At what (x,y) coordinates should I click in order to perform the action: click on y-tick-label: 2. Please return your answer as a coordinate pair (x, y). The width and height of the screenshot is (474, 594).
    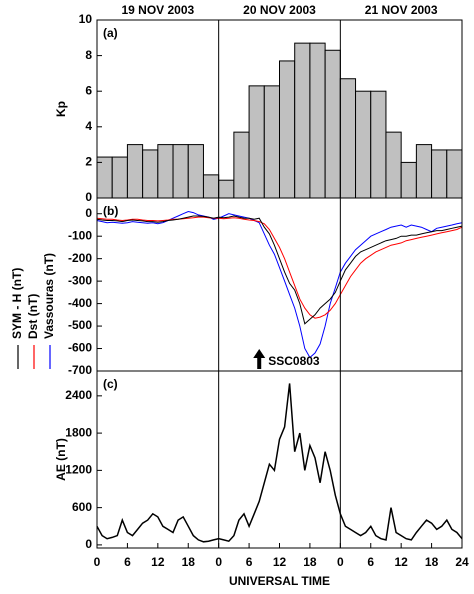
    Looking at the image, I should click on (88, 162).